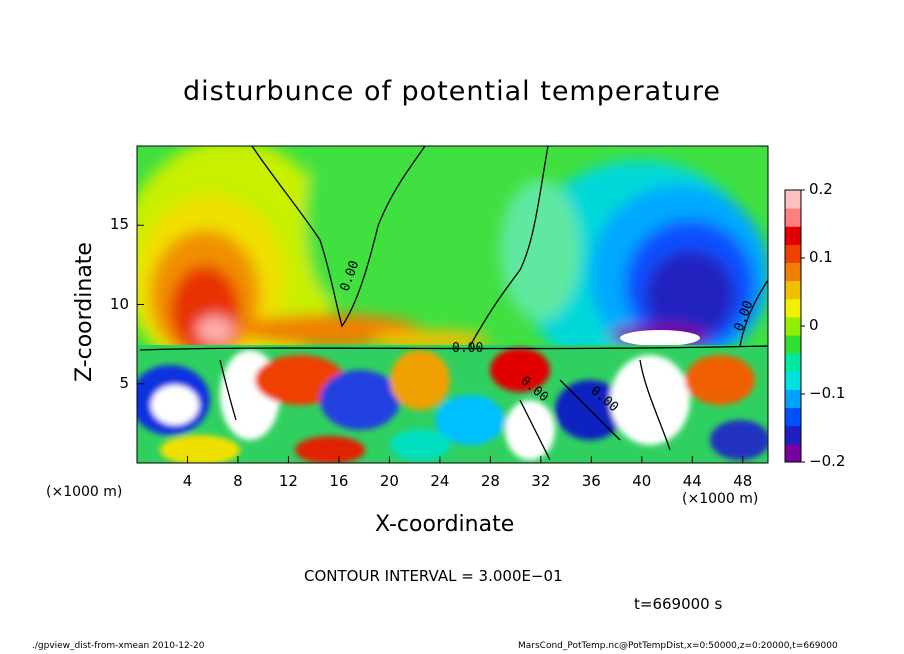 The image size is (904, 654). Describe the element at coordinates (238, 481) in the screenshot. I see `x-tick-label: 8` at that location.